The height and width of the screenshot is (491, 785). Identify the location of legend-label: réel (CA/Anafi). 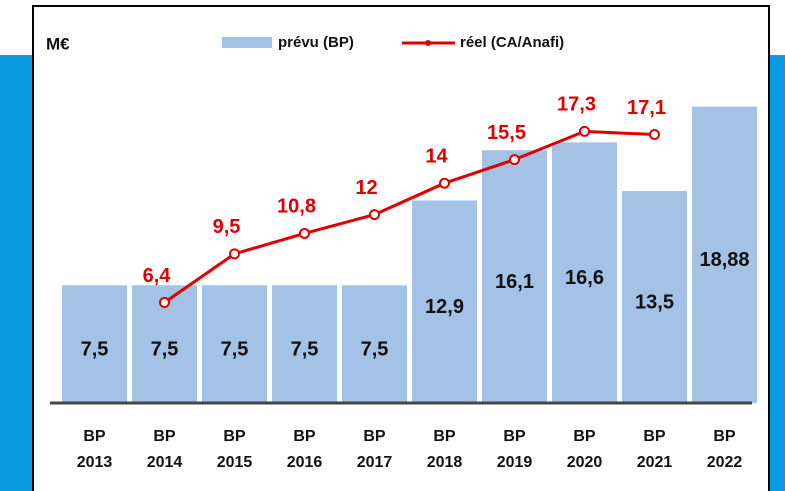
(512, 42).